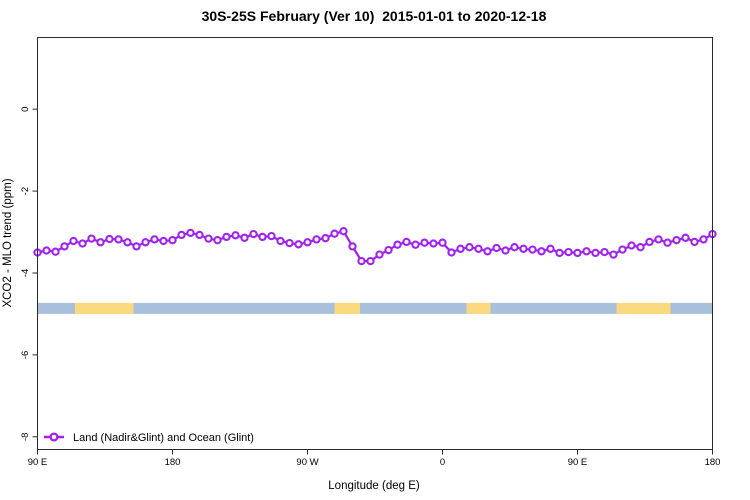 The height and width of the screenshot is (500, 750). I want to click on y-axis-title: XCO2 - MLO trend (ppm), so click(8, 242).